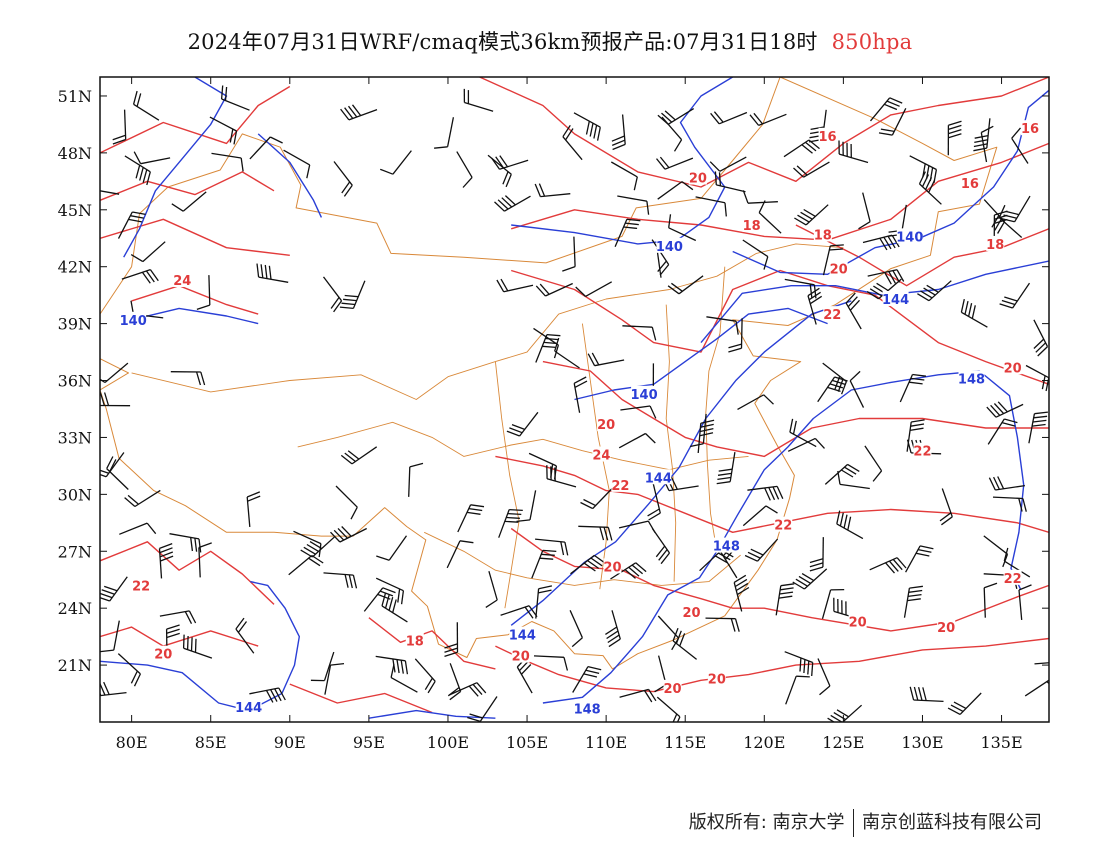 The height and width of the screenshot is (850, 1100). I want to click on x-tick-label: 125E, so click(843, 742).